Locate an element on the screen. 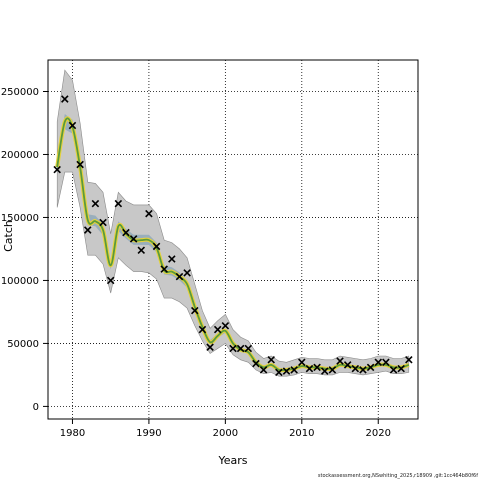 This screenshot has width=480, height=480. x-tick-label: 2020 is located at coordinates (378, 433).